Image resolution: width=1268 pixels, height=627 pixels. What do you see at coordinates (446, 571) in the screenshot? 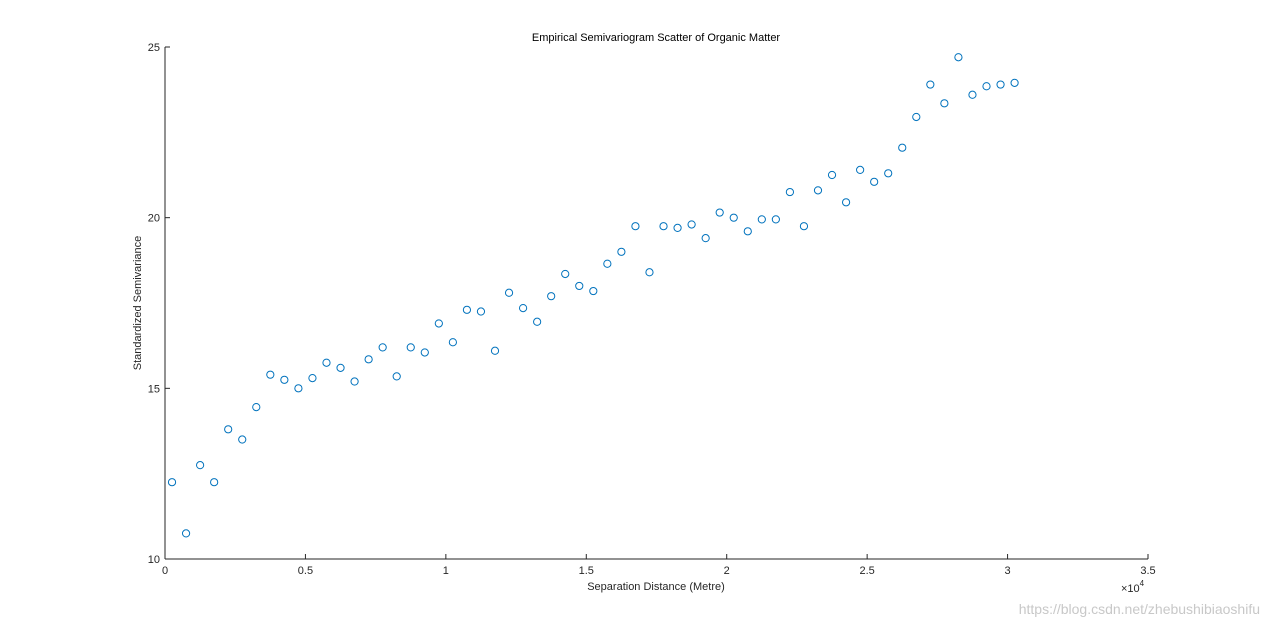
I see `x-tick-label: 1` at bounding box center [446, 571].